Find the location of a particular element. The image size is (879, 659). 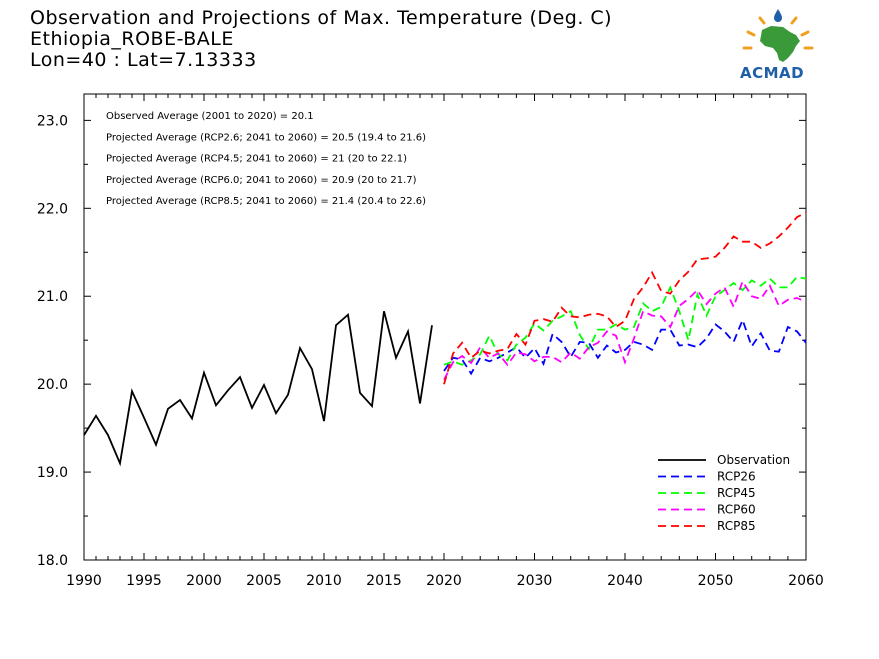

x-tick-label: 1990 is located at coordinates (84, 581).